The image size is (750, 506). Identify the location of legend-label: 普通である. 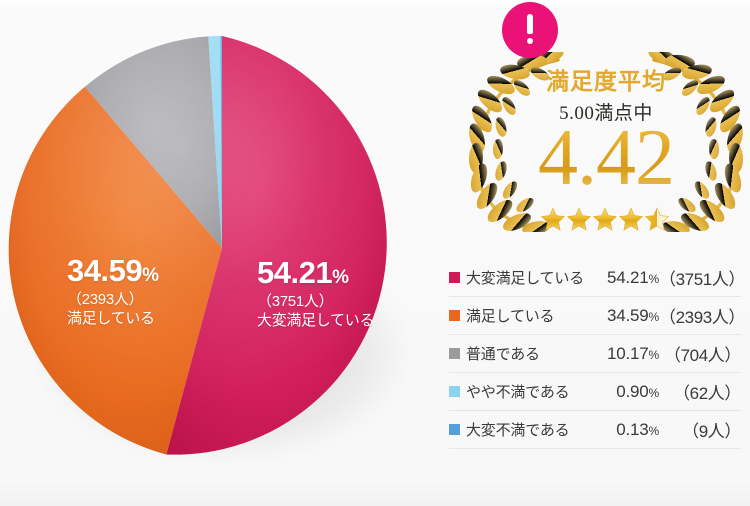
(503, 354).